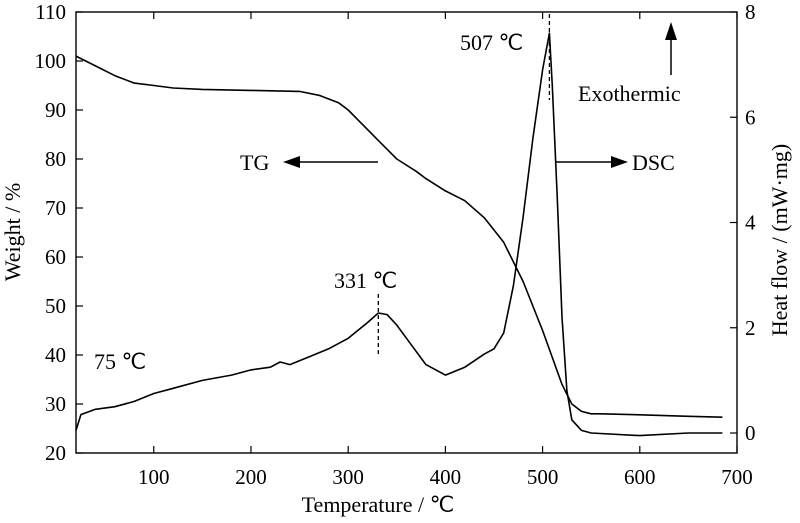 Image resolution: width=800 pixels, height=523 pixels. Describe the element at coordinates (55, 159) in the screenshot. I see `y-tick-label: 80` at that location.